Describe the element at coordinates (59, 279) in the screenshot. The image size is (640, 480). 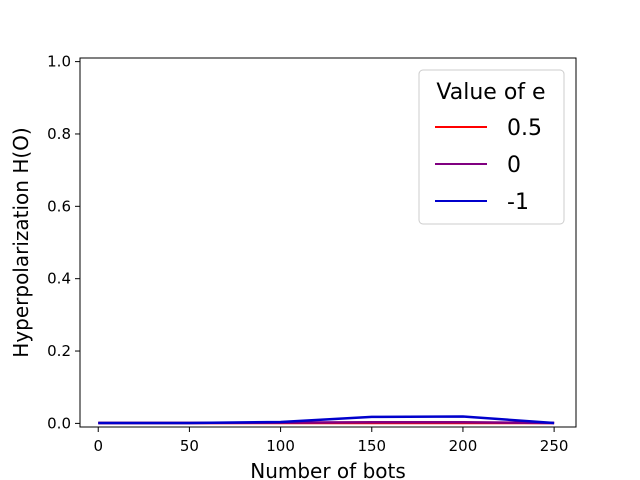
I see `y-tick-label: 0.4` at that location.